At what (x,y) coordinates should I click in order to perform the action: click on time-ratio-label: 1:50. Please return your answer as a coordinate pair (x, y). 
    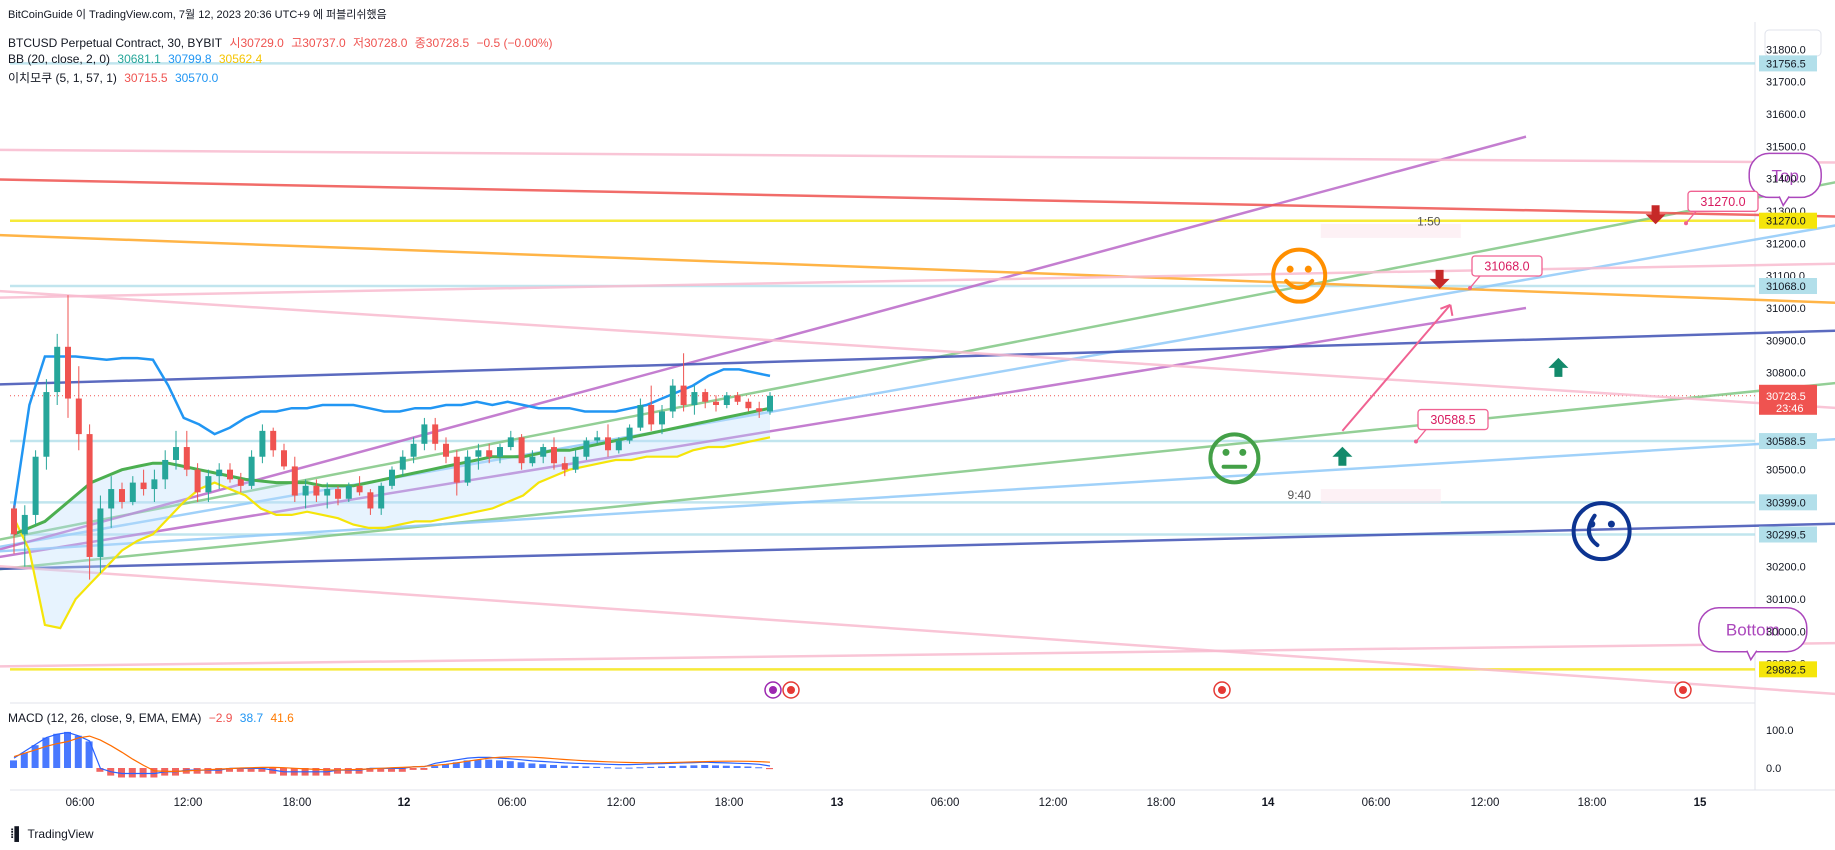
    Looking at the image, I should click on (1429, 222).